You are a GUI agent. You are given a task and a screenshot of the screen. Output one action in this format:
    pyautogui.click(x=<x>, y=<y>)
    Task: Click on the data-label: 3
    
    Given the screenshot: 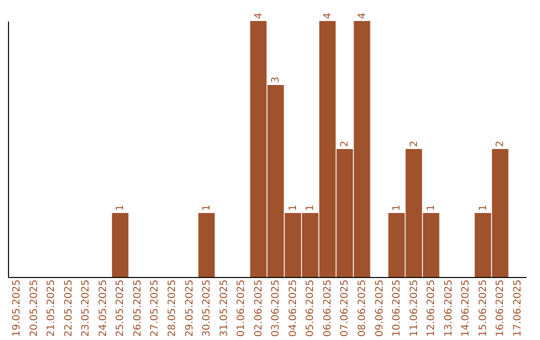 What is the action you would take?
    pyautogui.click(x=276, y=79)
    